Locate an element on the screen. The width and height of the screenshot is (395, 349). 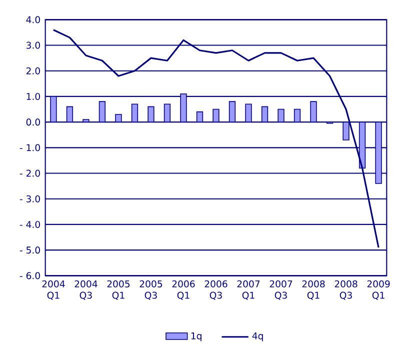
x-tick-label: 2007 Q3 is located at coordinates (281, 290).